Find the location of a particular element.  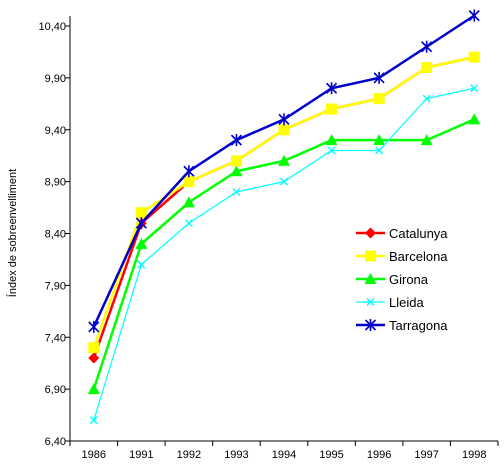

x-tick-label: 1995 is located at coordinates (331, 455).